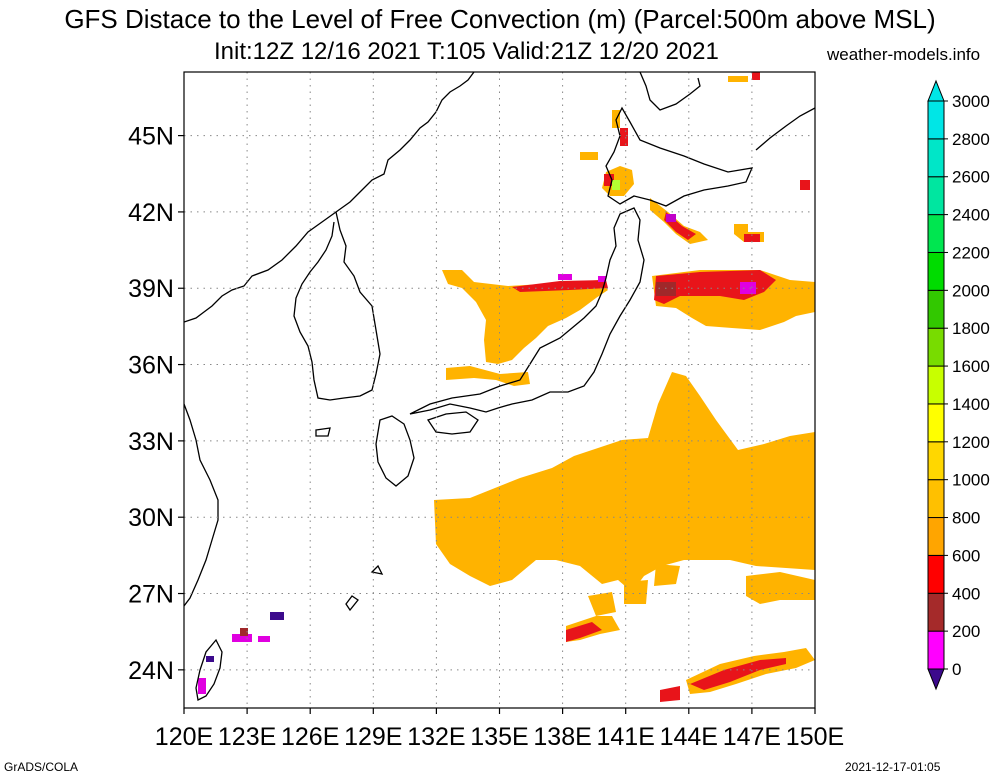 The image size is (1000, 779). What do you see at coordinates (679, 221) in the screenshot?
I see `field-hokkaido-south` at bounding box center [679, 221].